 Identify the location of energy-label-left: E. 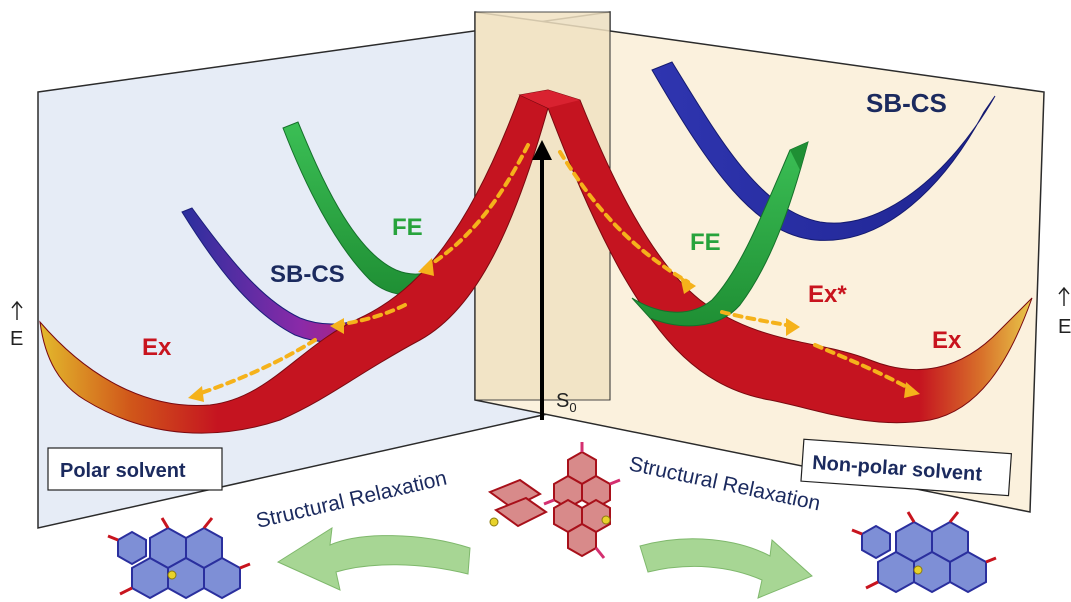
(16, 339).